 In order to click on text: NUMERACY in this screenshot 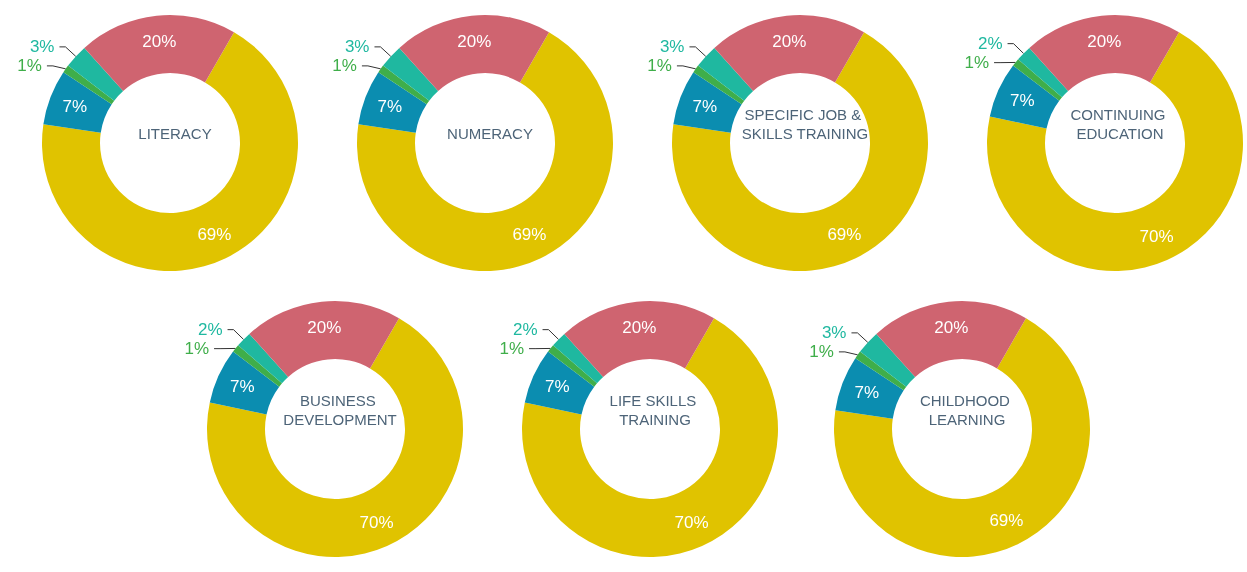, I will do `click(490, 133)`.